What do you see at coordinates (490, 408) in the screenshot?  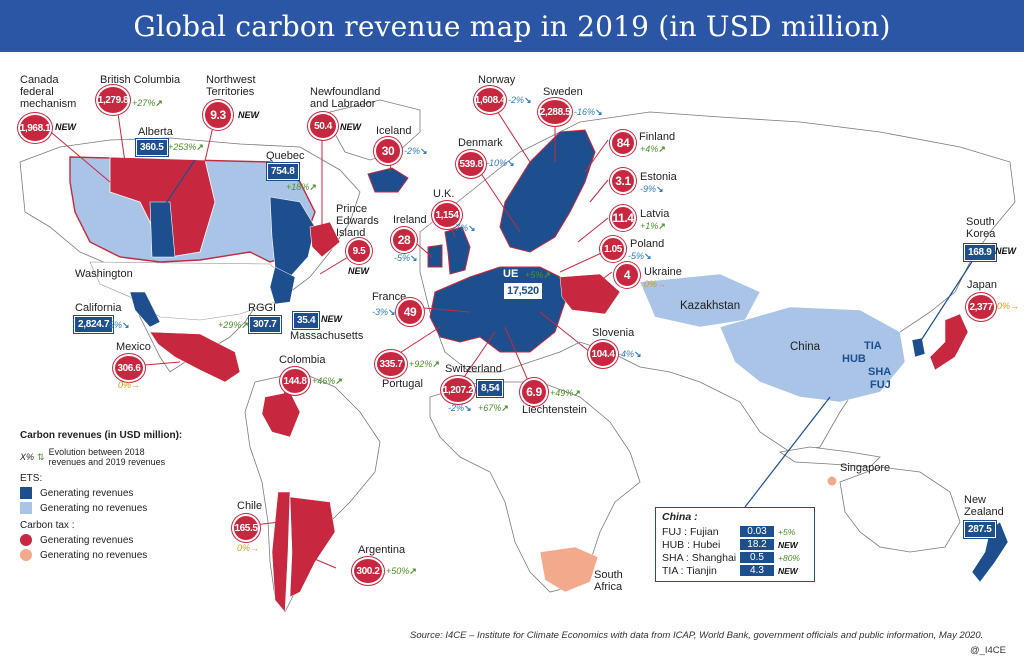 I see `change-switzerland-ets-text: +67%` at bounding box center [490, 408].